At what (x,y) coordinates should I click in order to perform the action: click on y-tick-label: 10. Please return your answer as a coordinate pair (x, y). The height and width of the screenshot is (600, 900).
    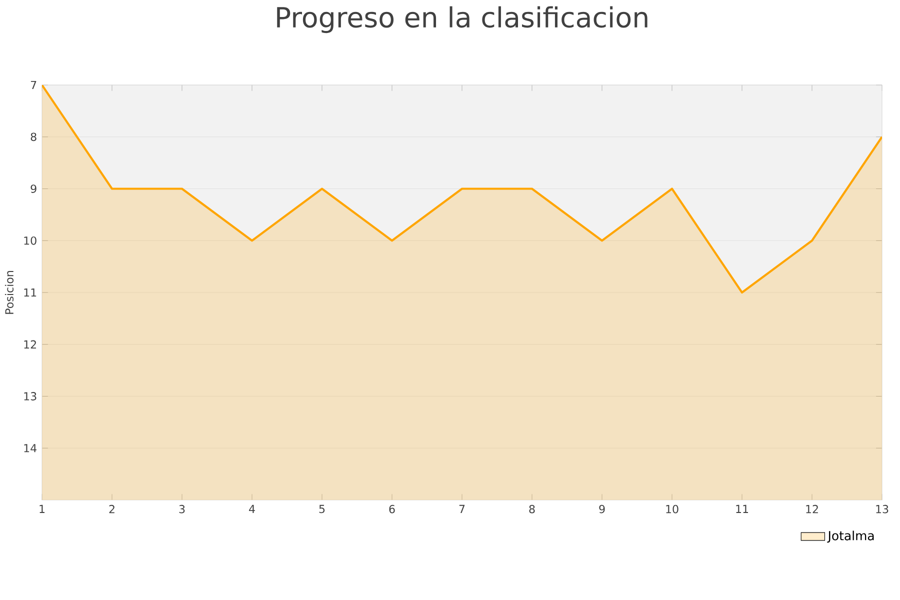
    Looking at the image, I should click on (30, 240).